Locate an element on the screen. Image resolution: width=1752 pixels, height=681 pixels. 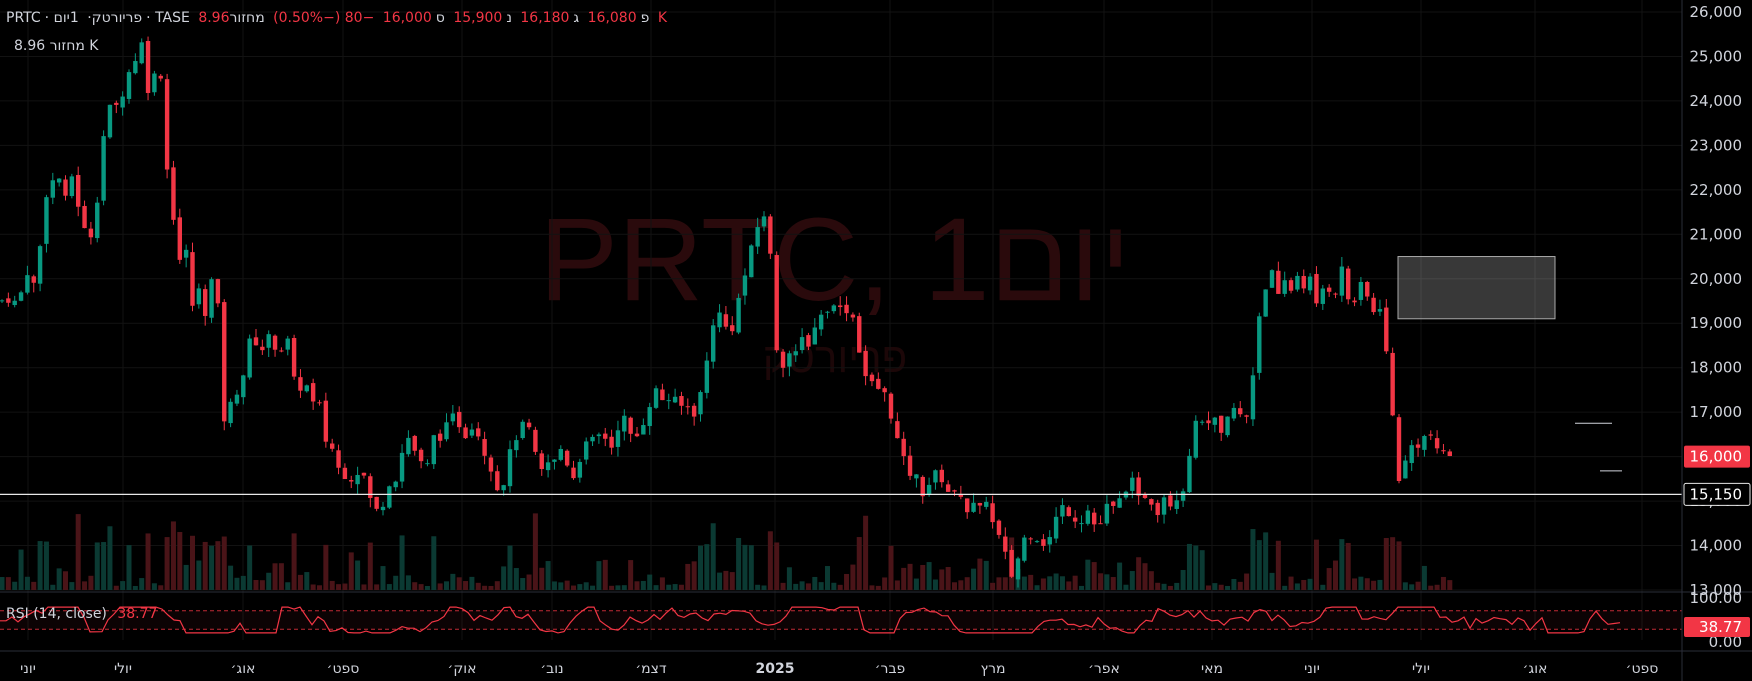
high-label: ג is located at coordinates (576, 18).